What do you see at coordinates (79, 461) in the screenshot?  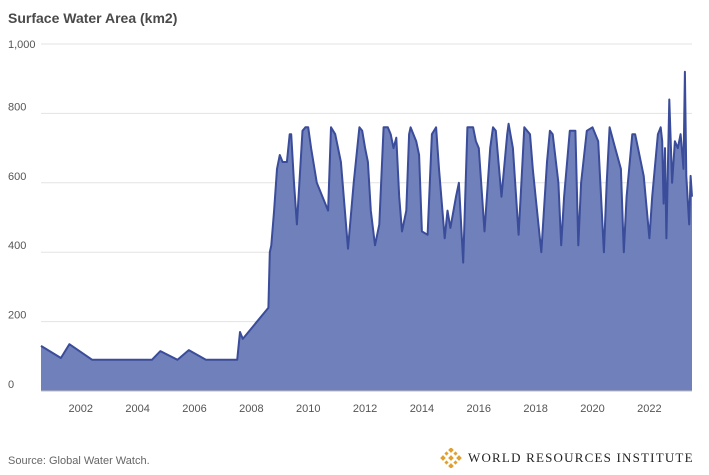 I see `source-note: Source: Global Water Watch.` at bounding box center [79, 461].